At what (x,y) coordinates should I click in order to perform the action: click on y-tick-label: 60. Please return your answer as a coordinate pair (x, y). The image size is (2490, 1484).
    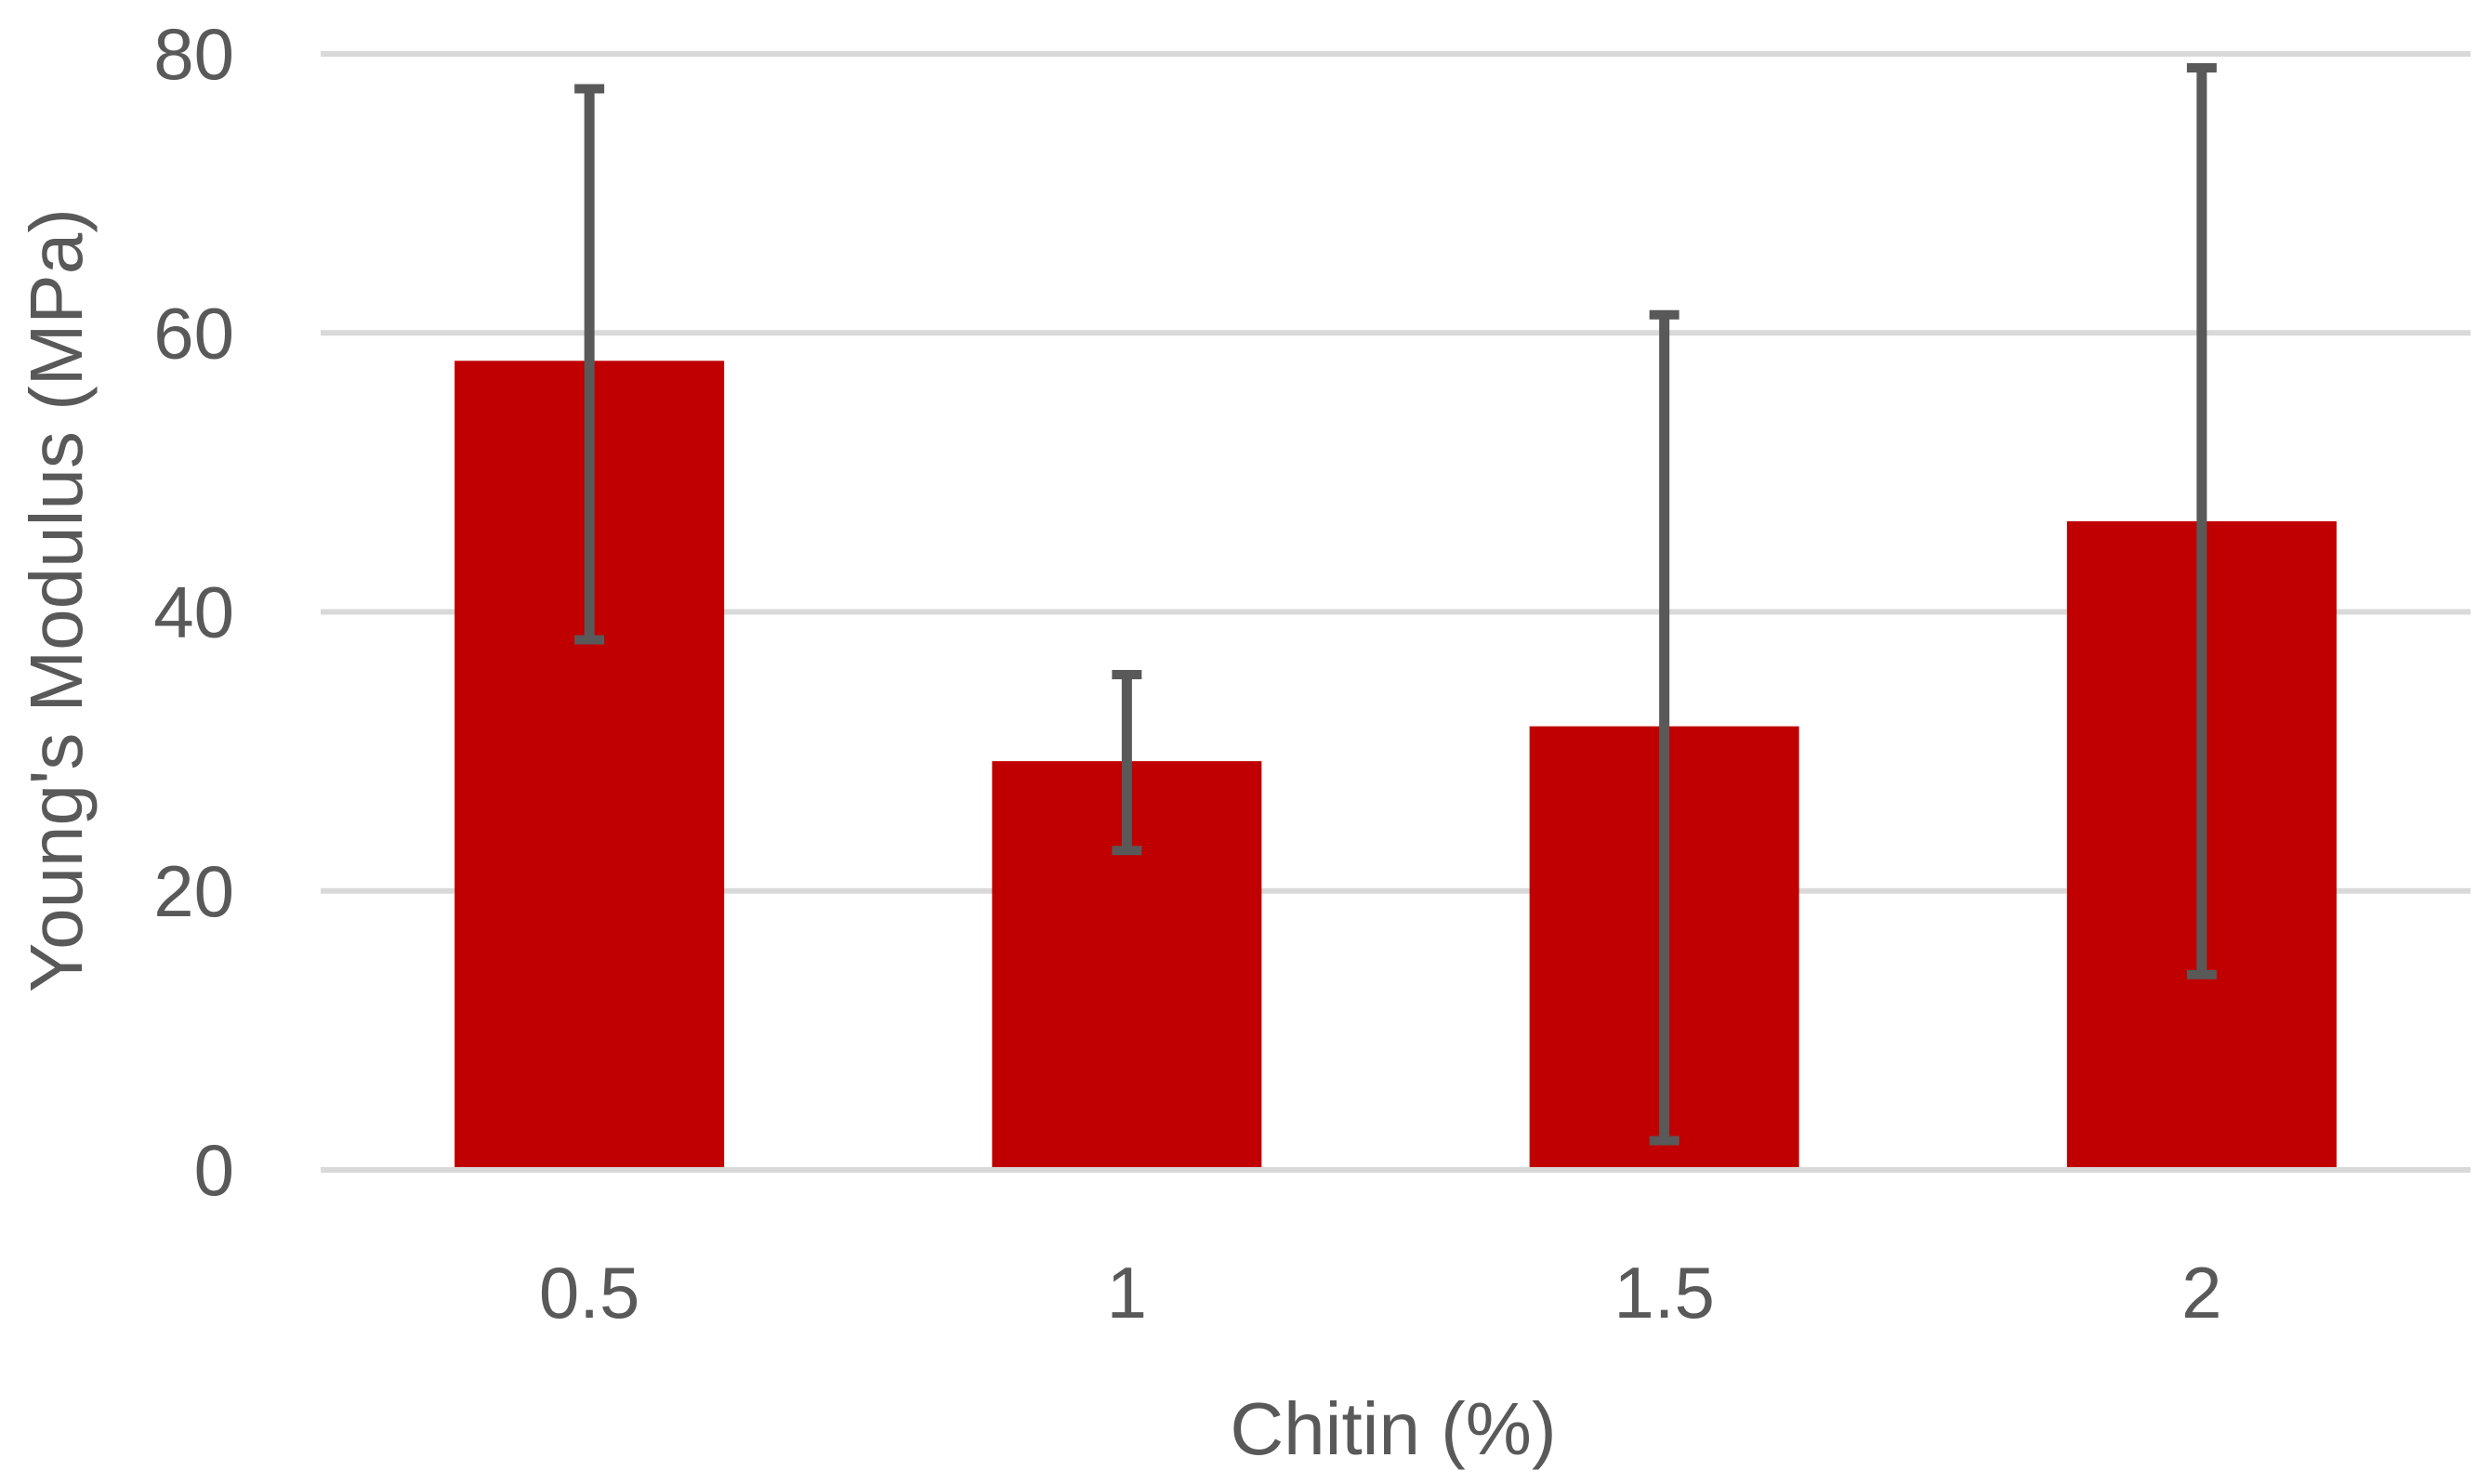
    Looking at the image, I should click on (193, 333).